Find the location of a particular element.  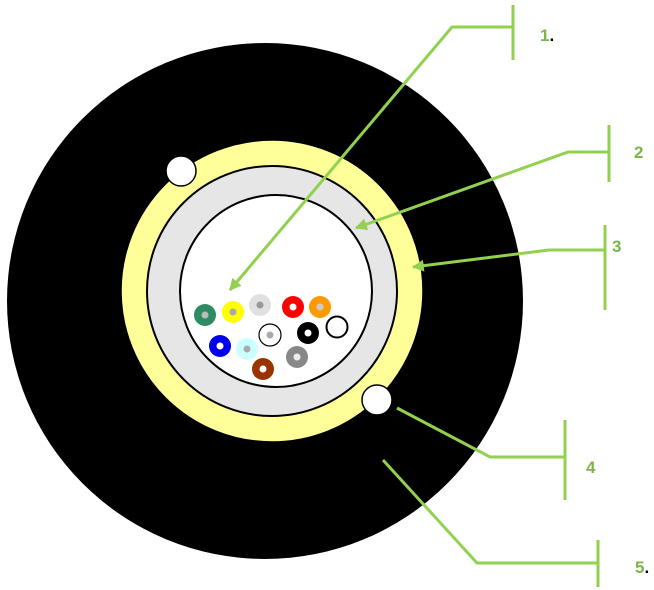

label-number: 2 is located at coordinates (638, 152).